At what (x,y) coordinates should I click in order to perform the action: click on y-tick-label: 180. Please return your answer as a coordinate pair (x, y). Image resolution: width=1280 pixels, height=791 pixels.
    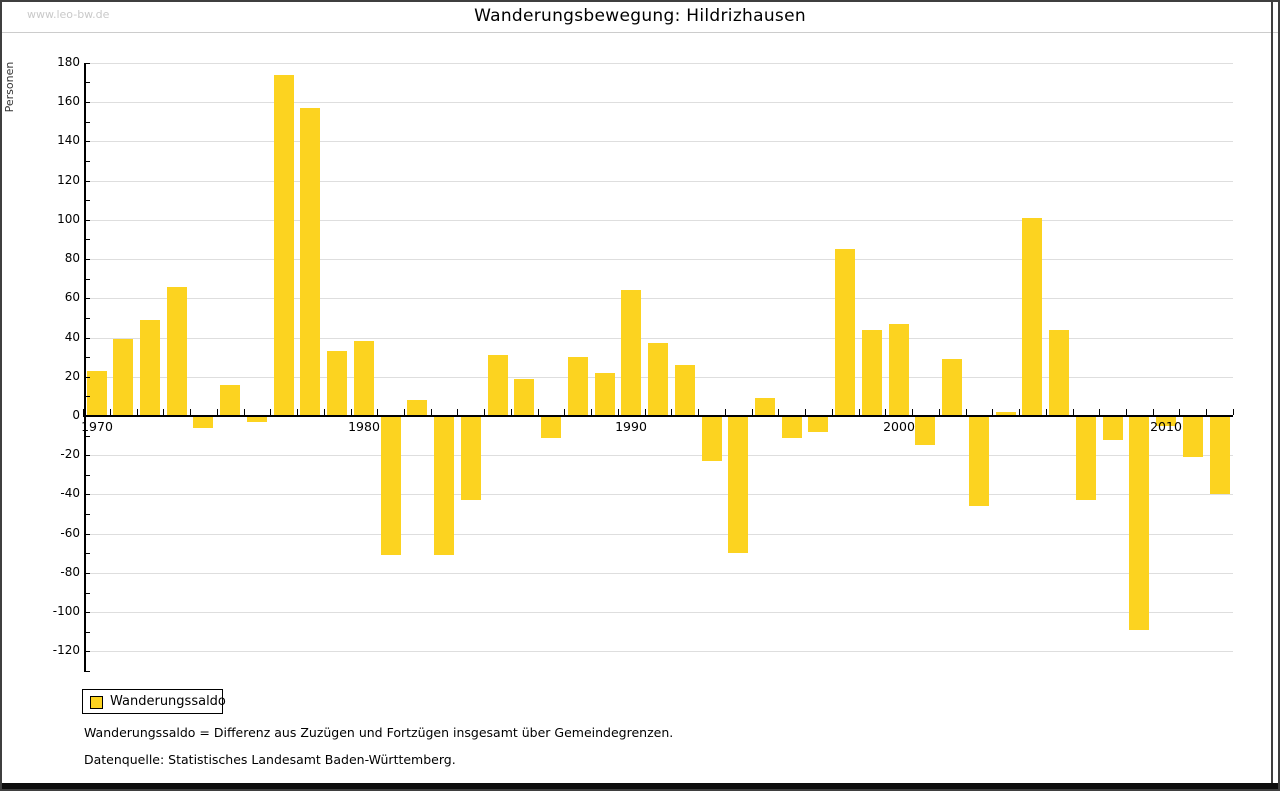
    Looking at the image, I should click on (68, 62).